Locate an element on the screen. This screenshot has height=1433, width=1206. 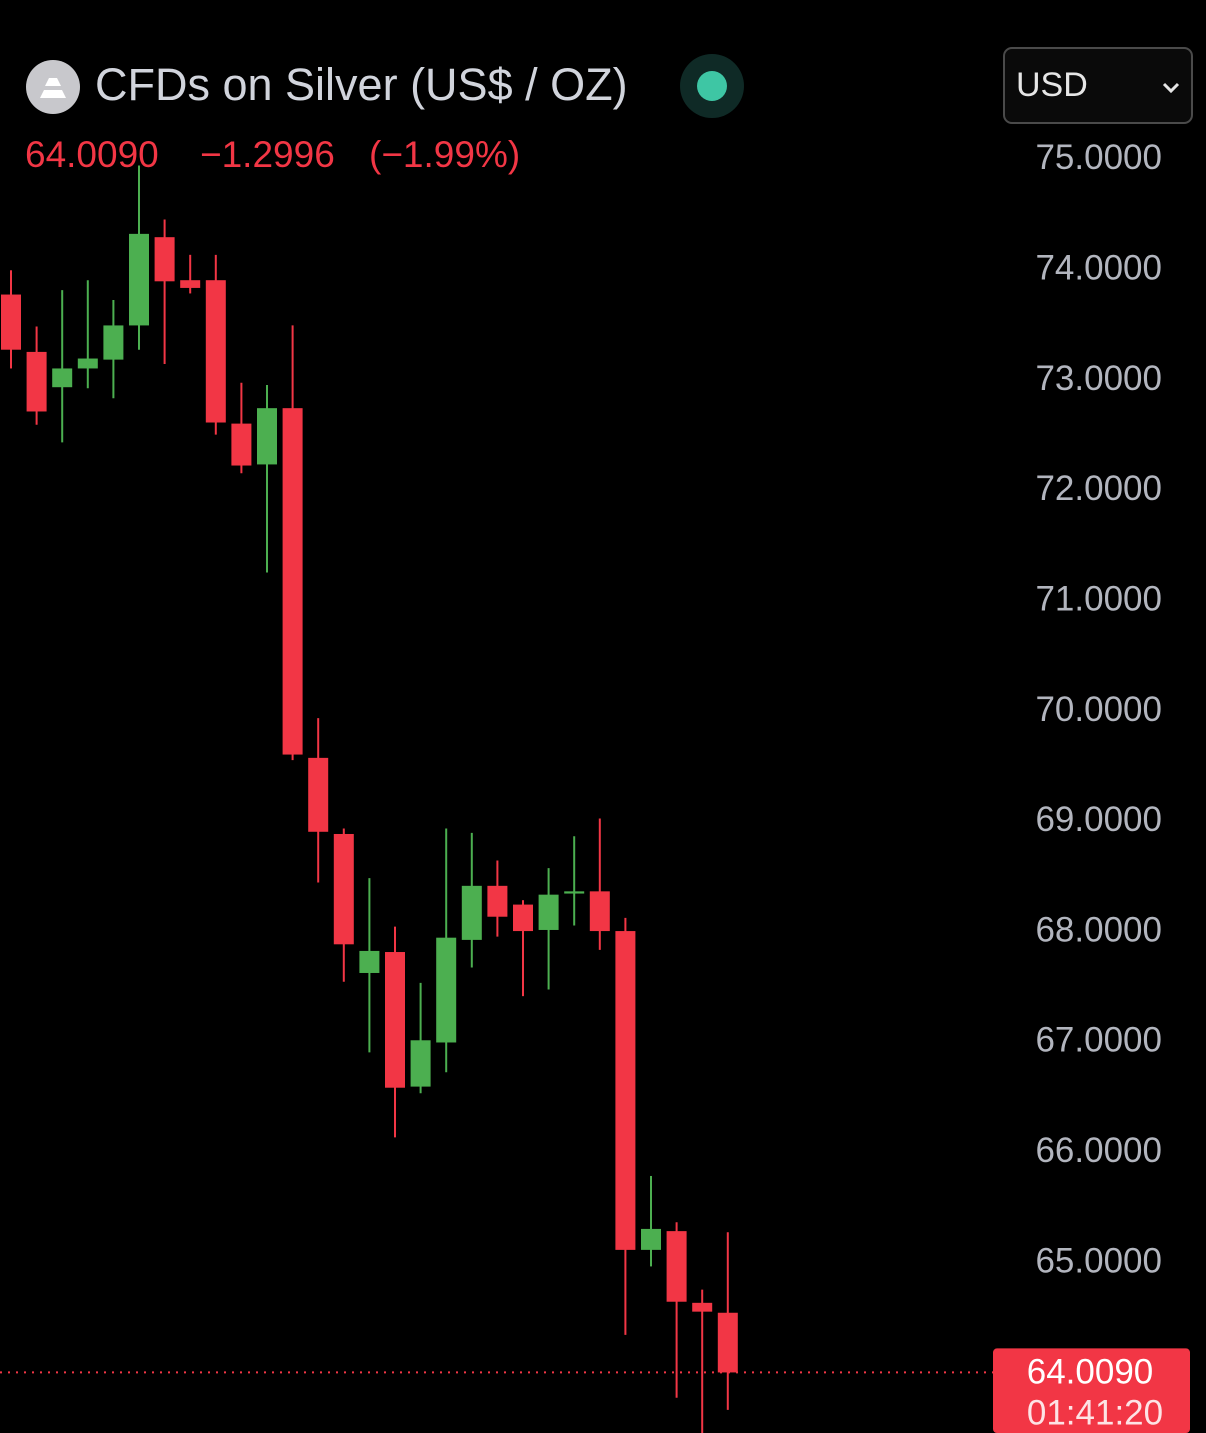
currency-label: USD is located at coordinates (1052, 85).